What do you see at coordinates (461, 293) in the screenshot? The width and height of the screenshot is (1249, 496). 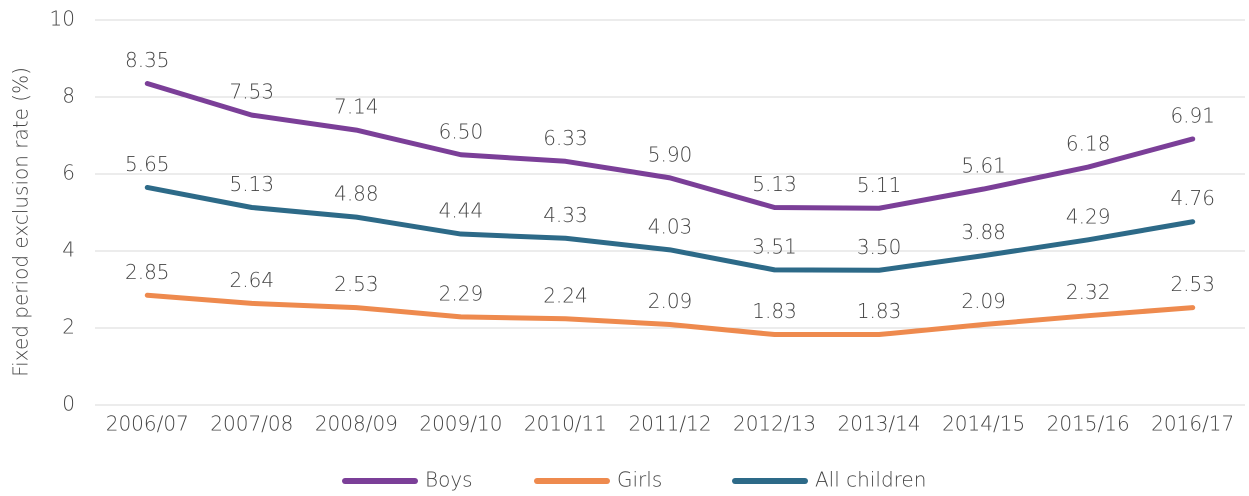 I see `data-label: 2.29` at bounding box center [461, 293].